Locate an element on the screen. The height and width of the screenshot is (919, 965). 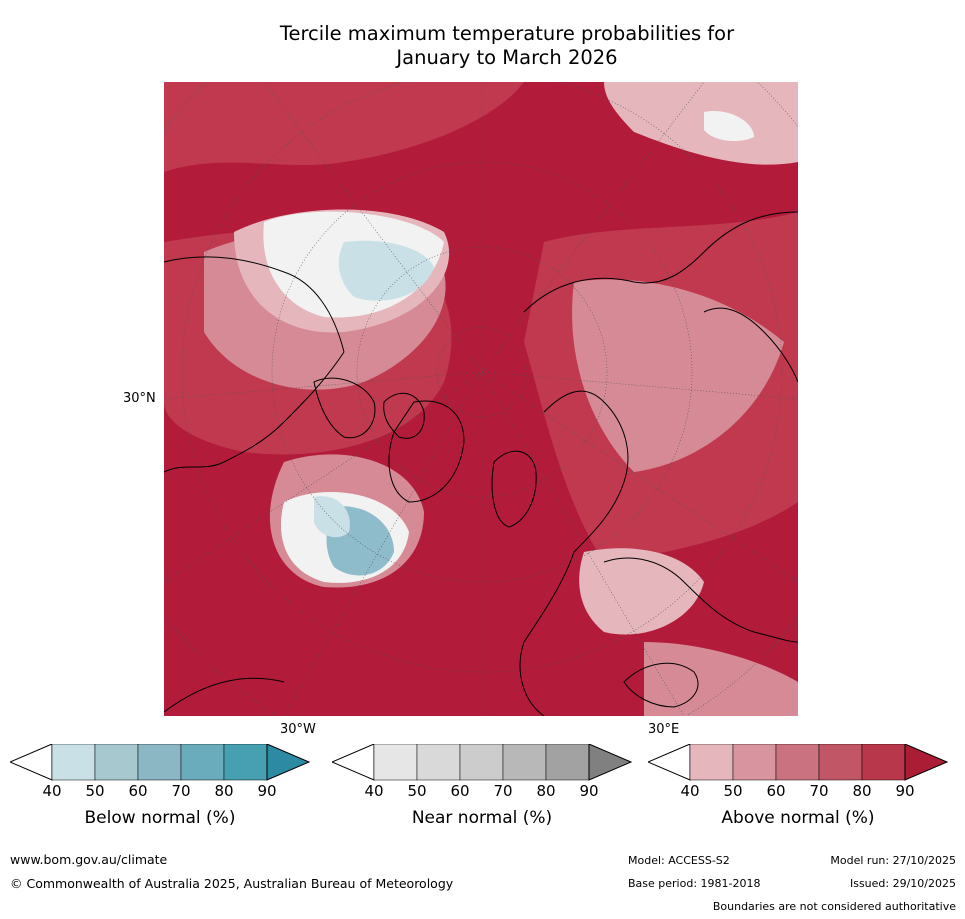
cbar-near-label: Near normal (%) is located at coordinates (482, 818).